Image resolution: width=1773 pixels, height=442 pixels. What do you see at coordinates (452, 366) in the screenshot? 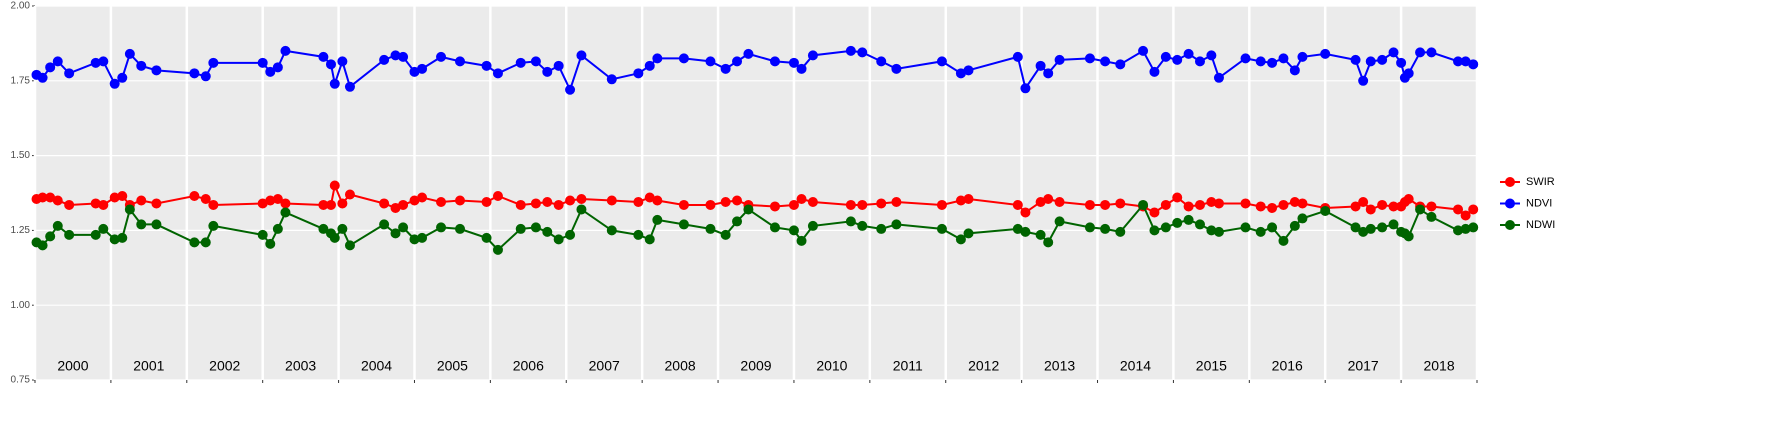
I see `year-label: 2005` at bounding box center [452, 366].